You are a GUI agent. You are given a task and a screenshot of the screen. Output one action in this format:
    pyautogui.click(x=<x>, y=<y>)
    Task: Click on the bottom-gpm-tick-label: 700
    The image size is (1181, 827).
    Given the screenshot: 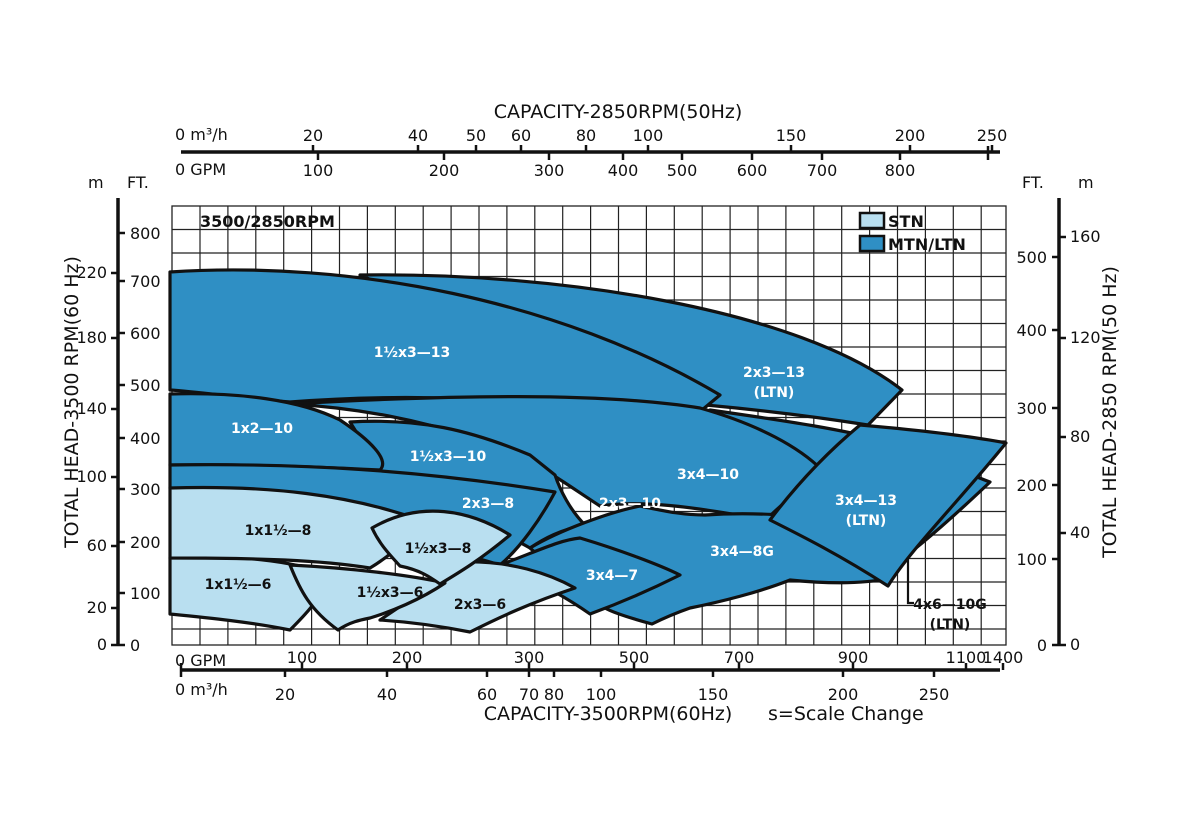 What is the action you would take?
    pyautogui.click(x=739, y=657)
    